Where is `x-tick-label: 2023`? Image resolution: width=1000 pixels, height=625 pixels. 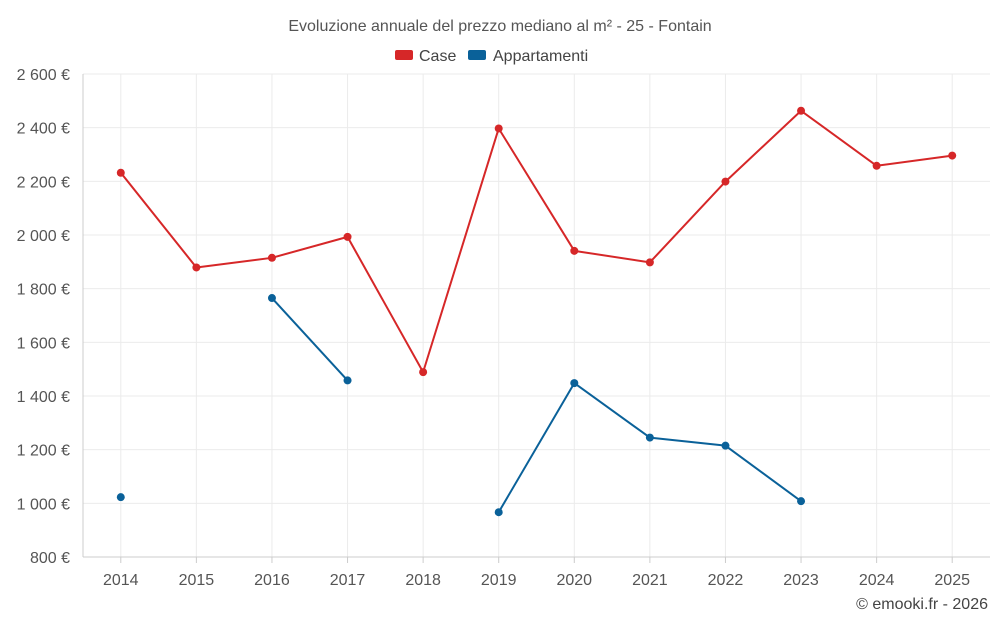 x-tick-label: 2023 is located at coordinates (801, 580).